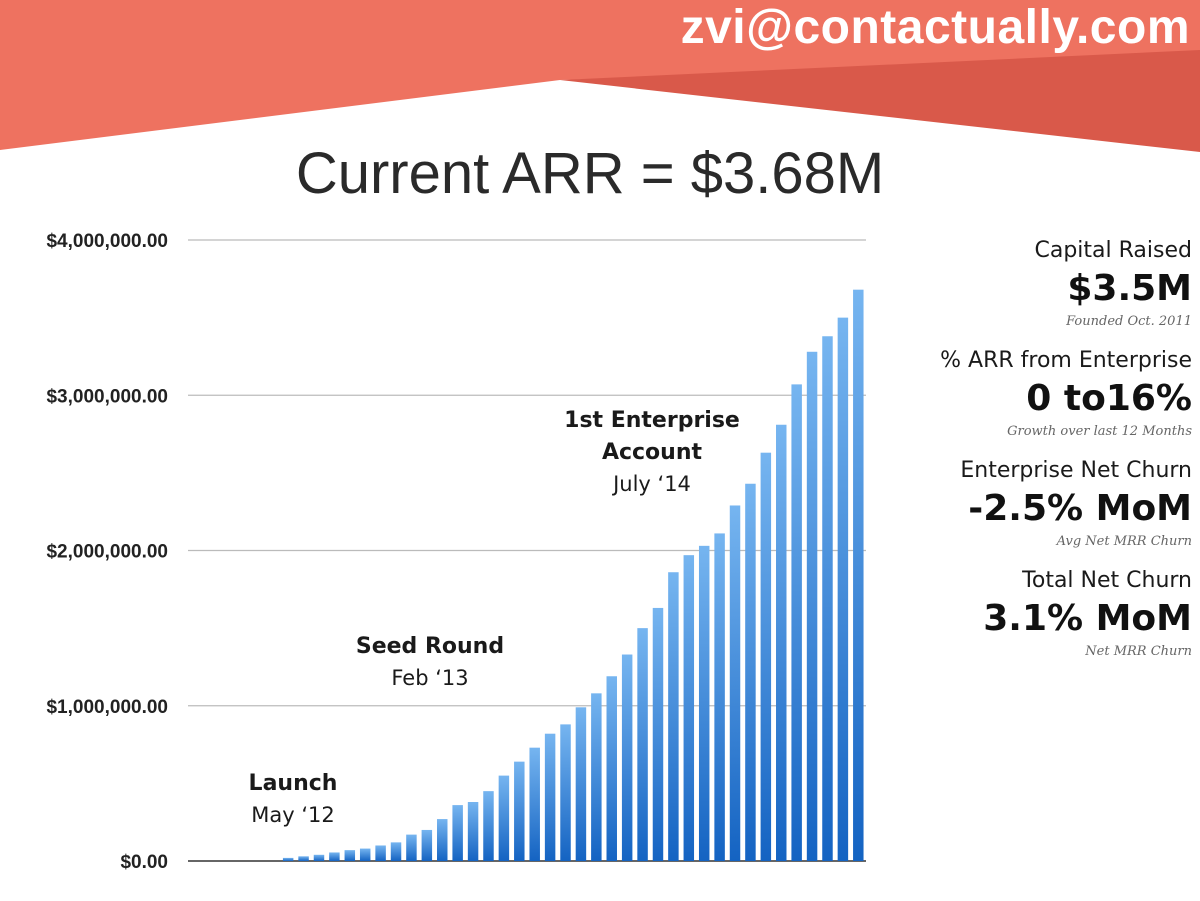  Describe the element at coordinates (1124, 541) in the screenshot. I see `stat-note: Avg Net MRR Churn` at that location.